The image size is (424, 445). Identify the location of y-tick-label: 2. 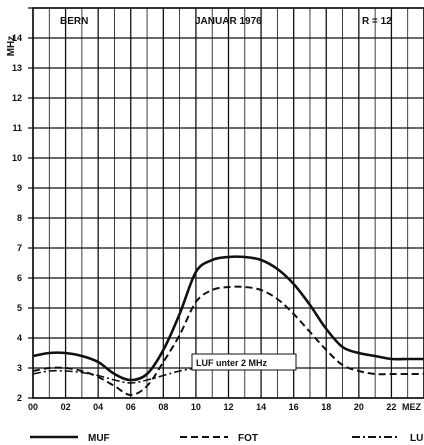
(19, 398).